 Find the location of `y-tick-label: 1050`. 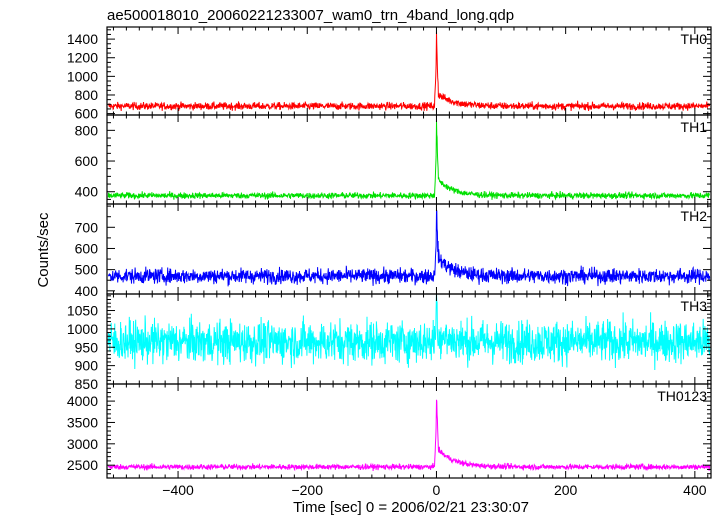

y-tick-label: 1050 is located at coordinates (82, 311).